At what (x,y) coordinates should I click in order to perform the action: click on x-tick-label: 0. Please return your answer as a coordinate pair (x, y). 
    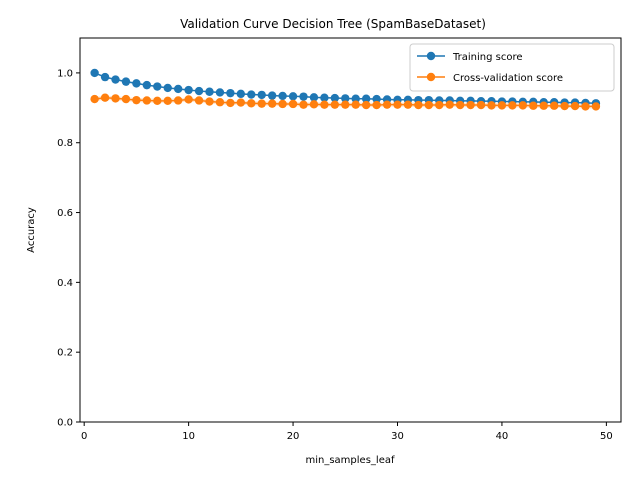
    Looking at the image, I should click on (84, 436).